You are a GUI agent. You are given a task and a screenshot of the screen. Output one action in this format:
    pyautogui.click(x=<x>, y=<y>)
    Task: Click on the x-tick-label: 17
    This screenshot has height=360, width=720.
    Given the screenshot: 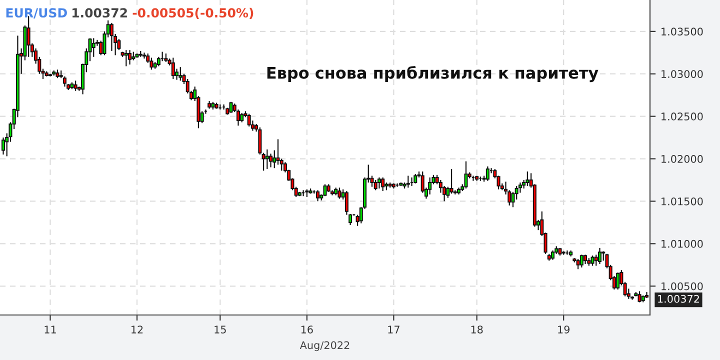 What is the action you would take?
    pyautogui.click(x=394, y=330)
    